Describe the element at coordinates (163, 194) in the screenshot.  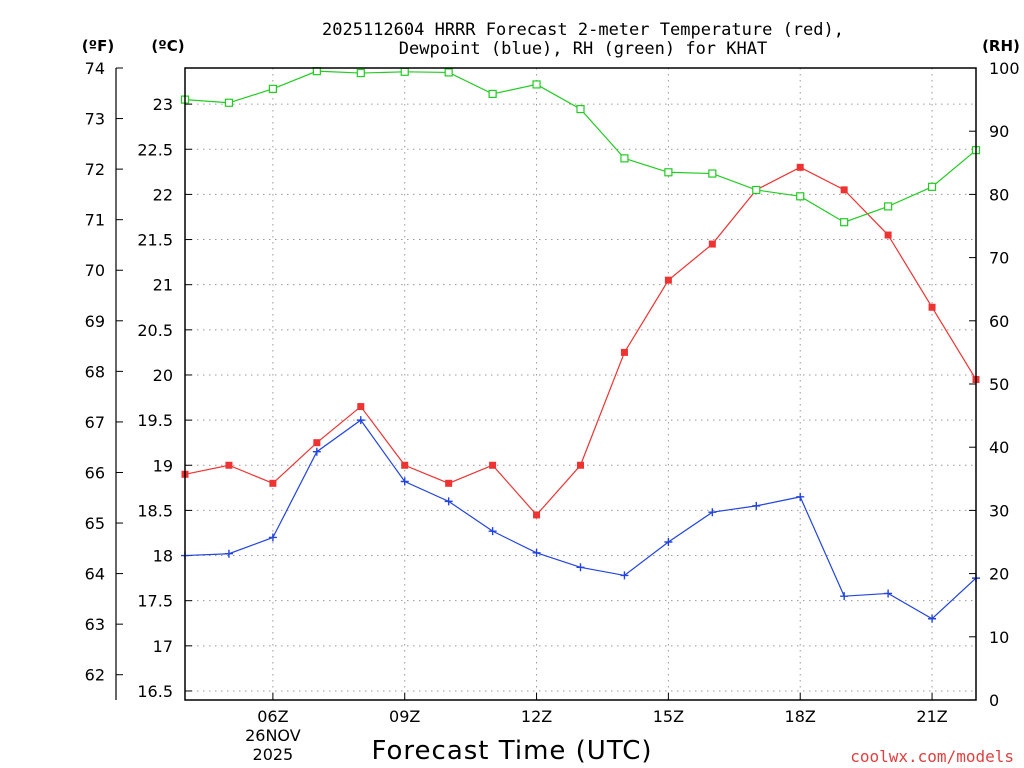
I see `celsius-tick-label: 22` at that location.